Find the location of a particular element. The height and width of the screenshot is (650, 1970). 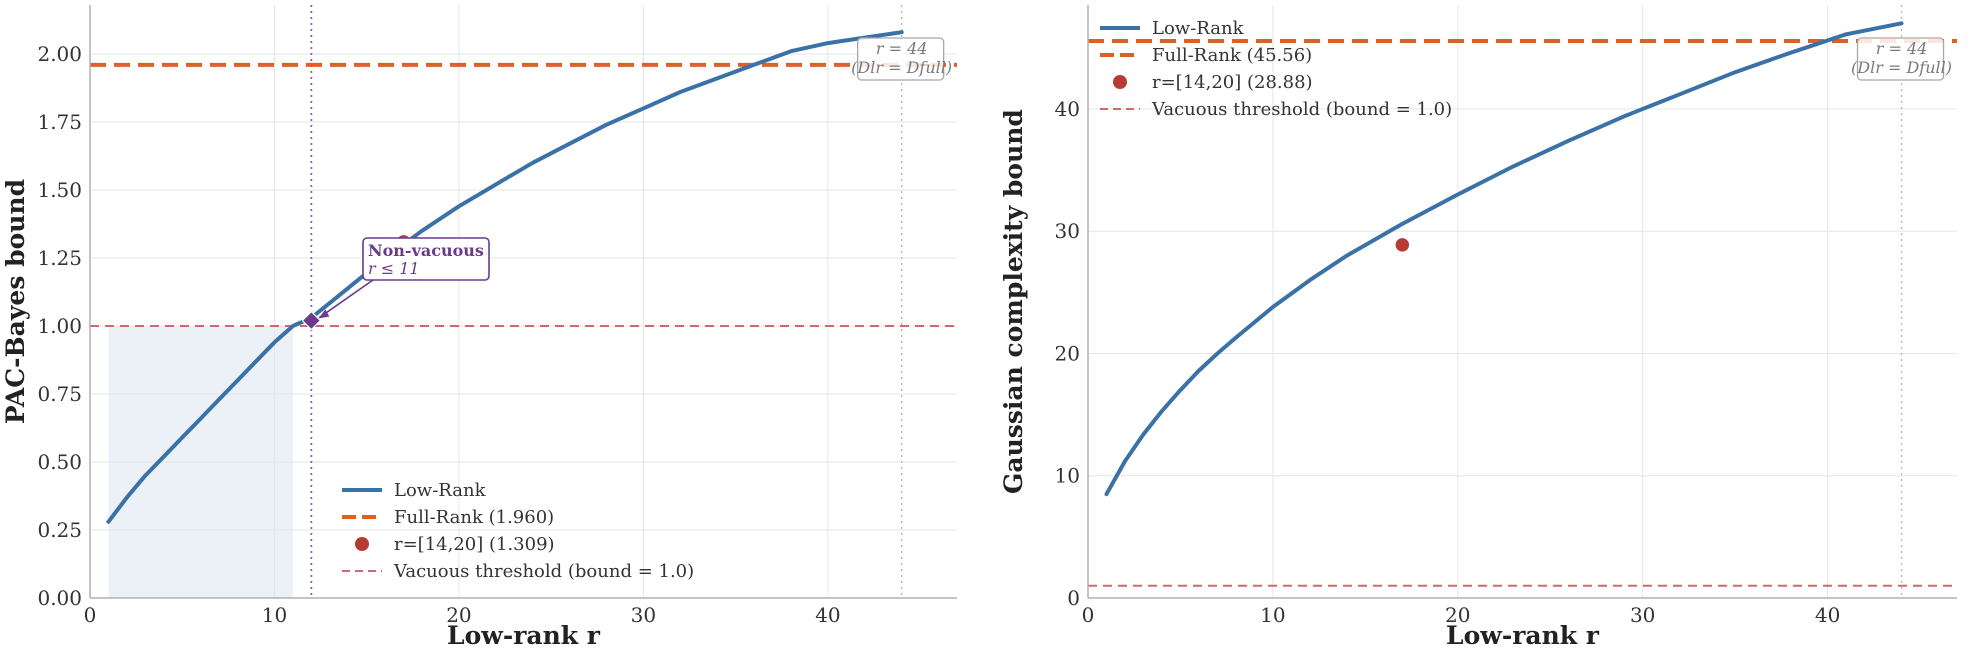

y-tick-label: 30 is located at coordinates (1067, 231).